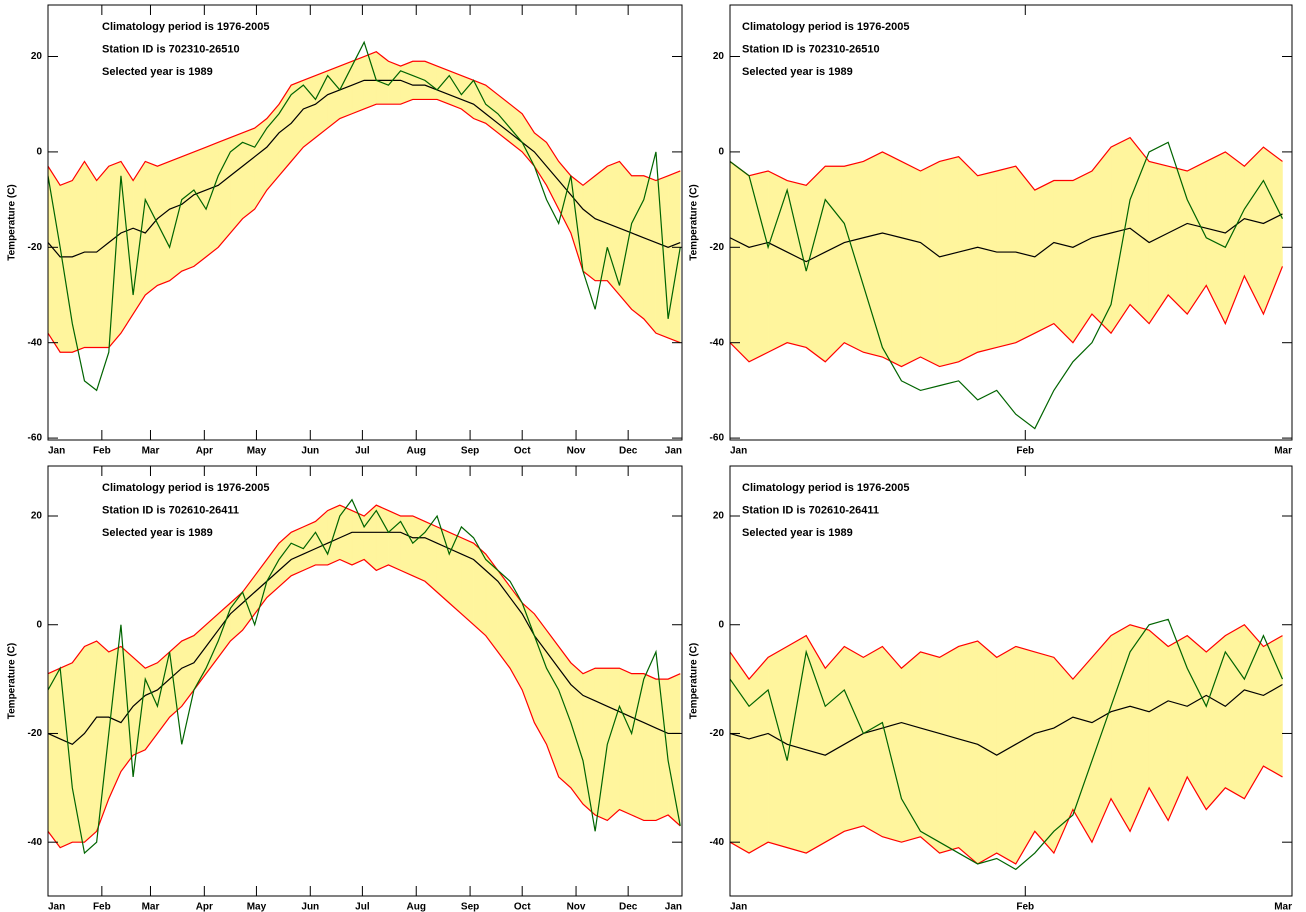 The height and width of the screenshot is (912, 1306). Describe the element at coordinates (186, 27) in the screenshot. I see `annotation: Climatology period is 1976-2005` at that location.